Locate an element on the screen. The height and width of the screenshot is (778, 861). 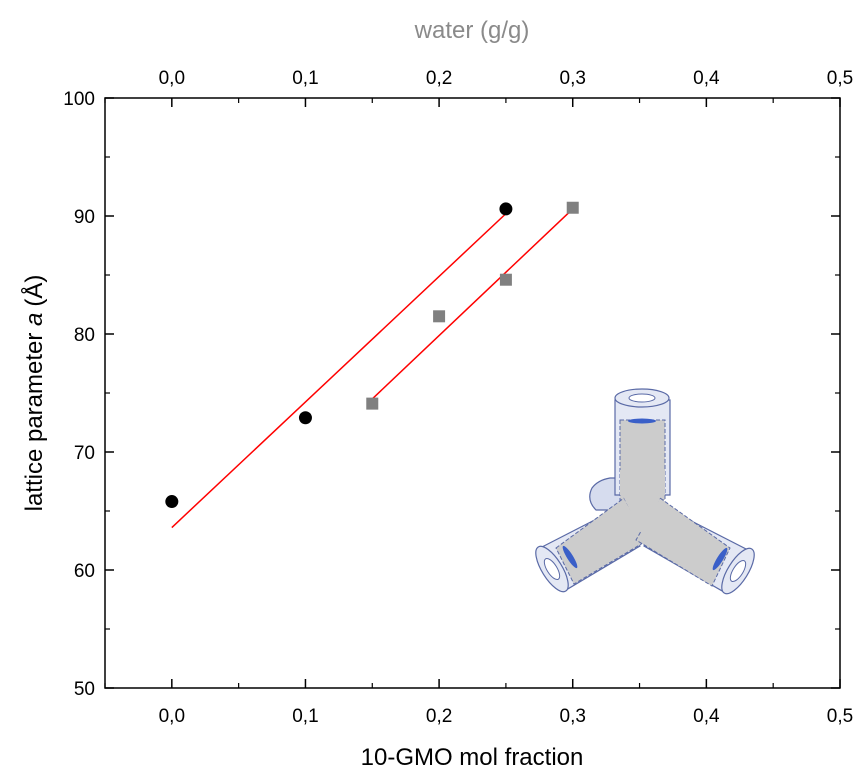
inset-left-end-inner is located at coordinates (552, 569).